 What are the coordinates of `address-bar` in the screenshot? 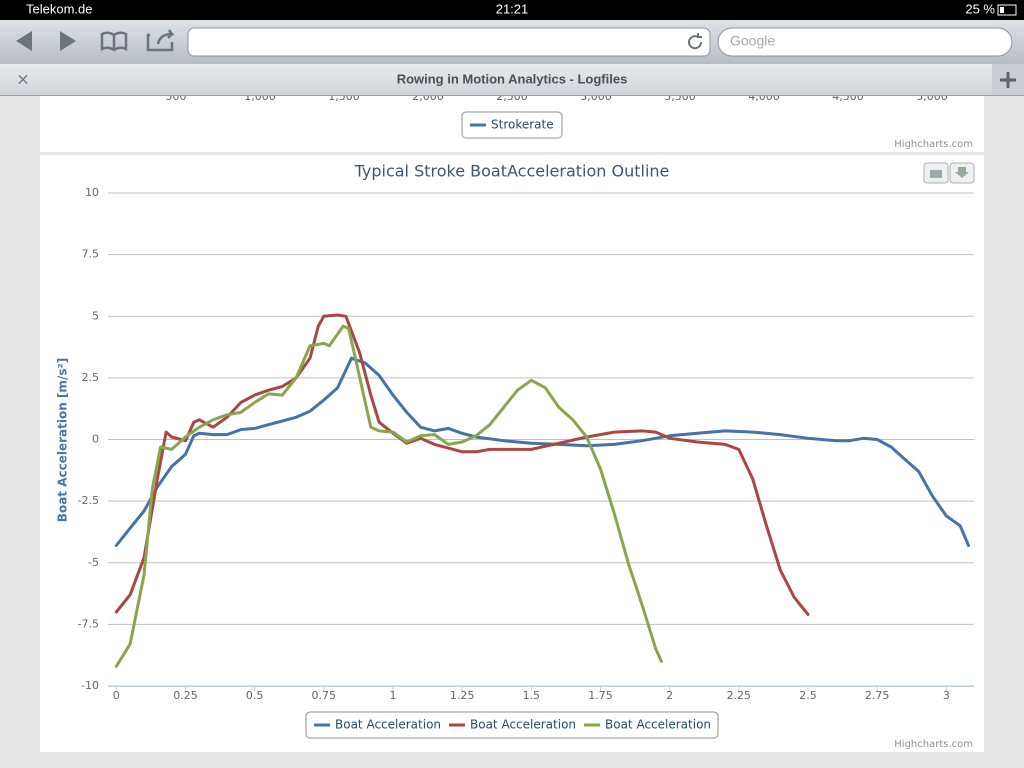 It's located at (449, 42).